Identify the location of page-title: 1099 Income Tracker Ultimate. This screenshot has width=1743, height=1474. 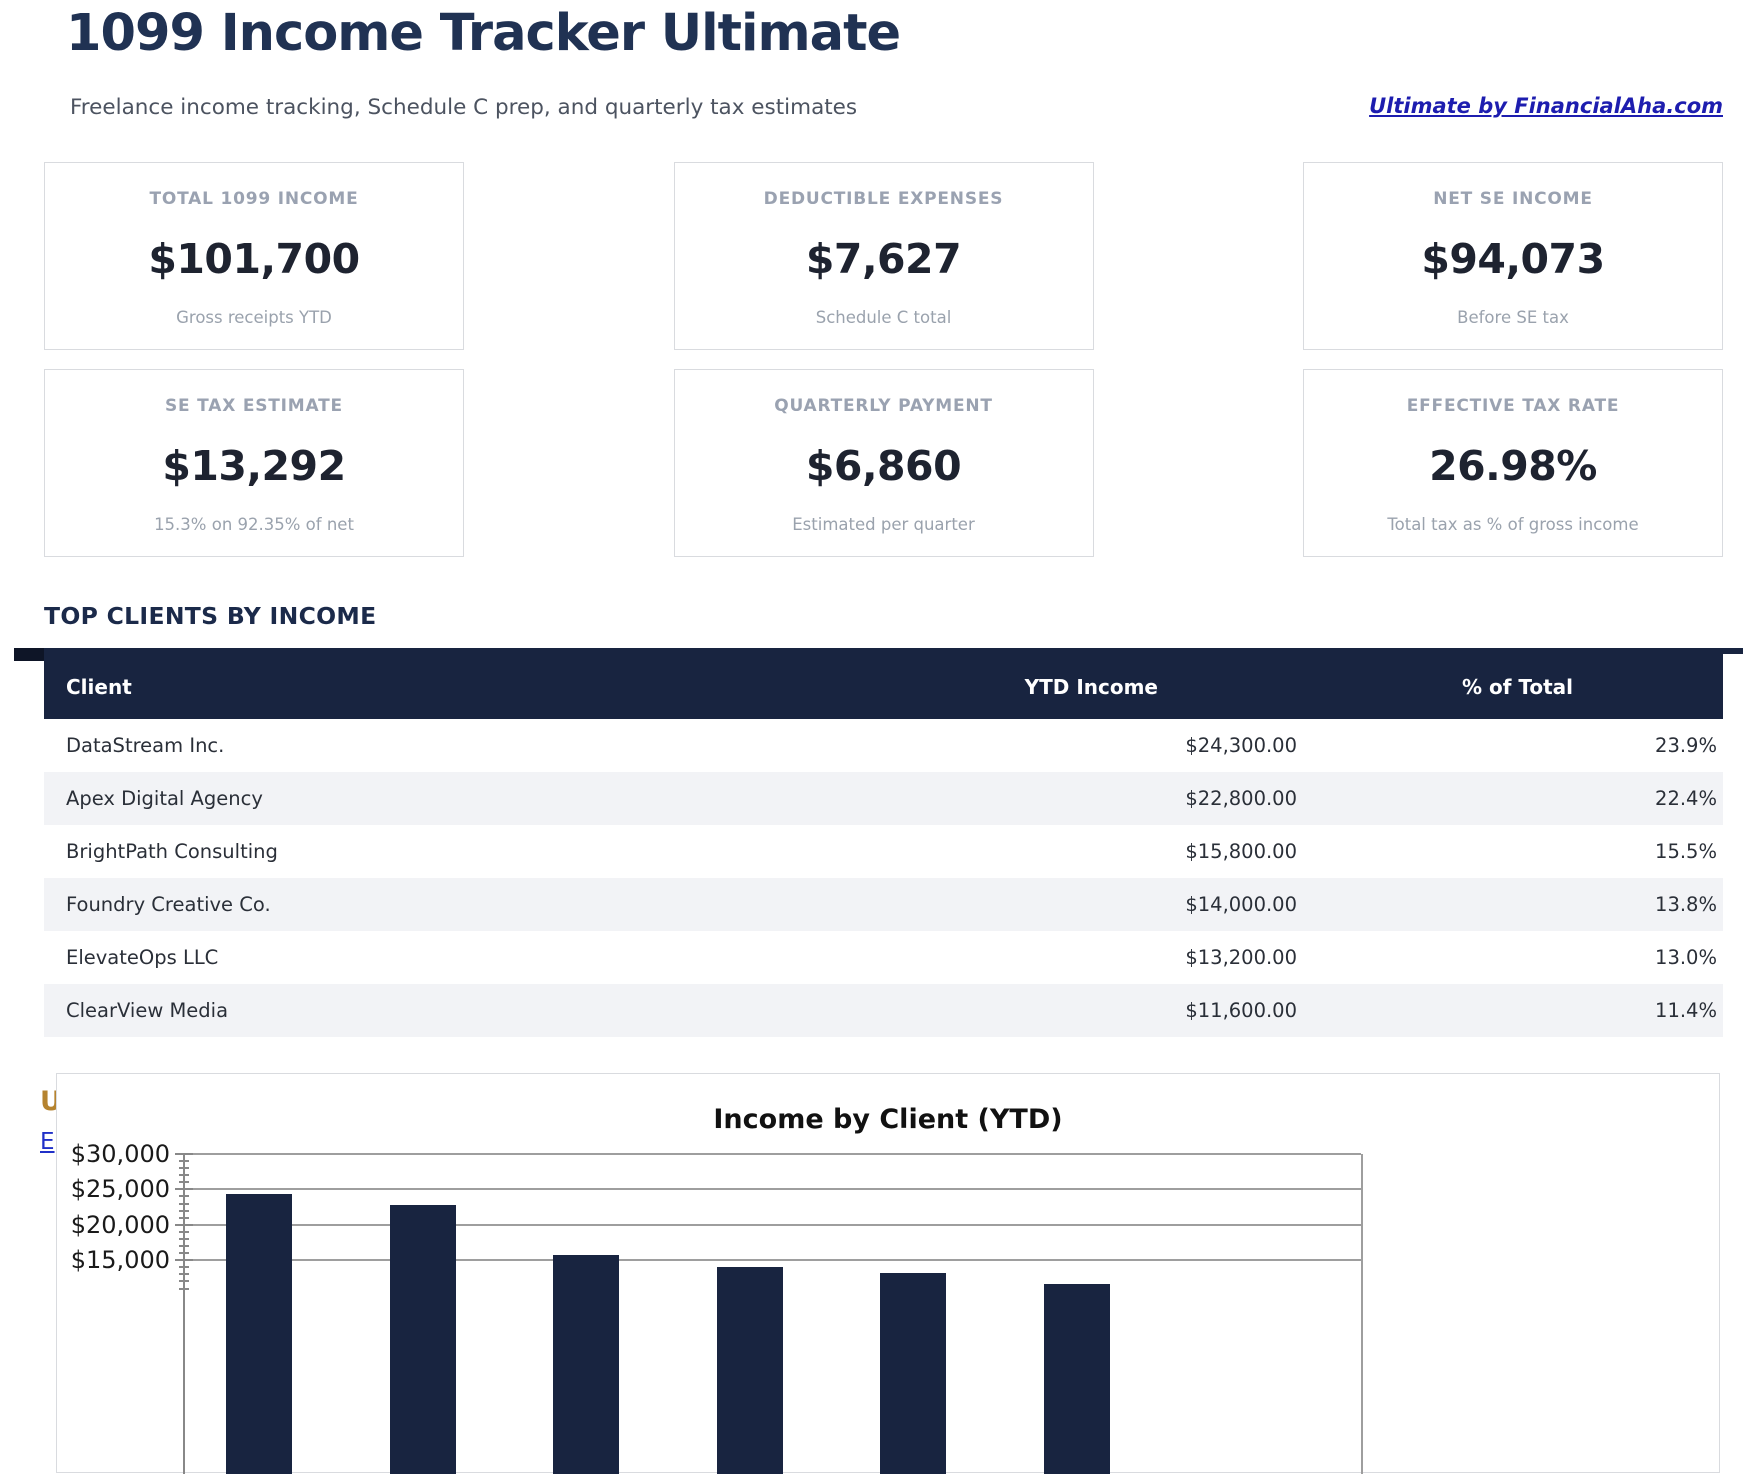
(483, 33).